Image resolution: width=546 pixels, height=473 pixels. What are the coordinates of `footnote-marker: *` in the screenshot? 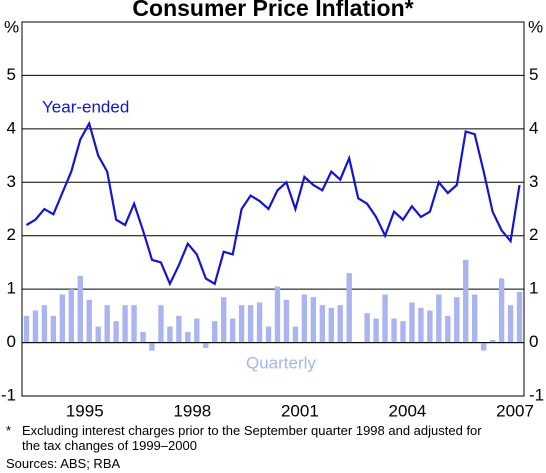 It's located at (9, 430).